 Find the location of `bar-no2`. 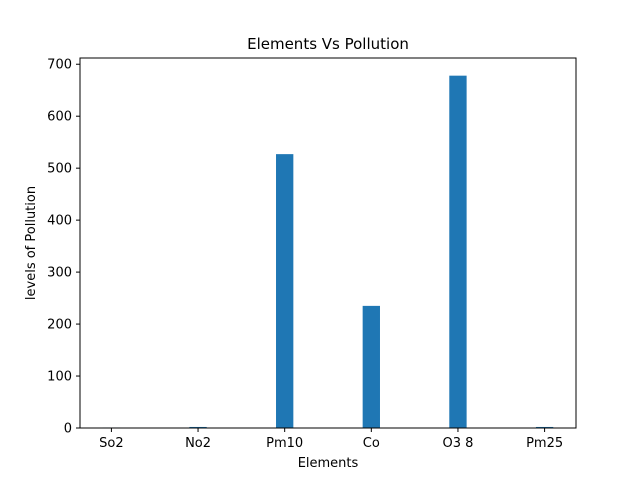

bar-no2 is located at coordinates (198, 427).